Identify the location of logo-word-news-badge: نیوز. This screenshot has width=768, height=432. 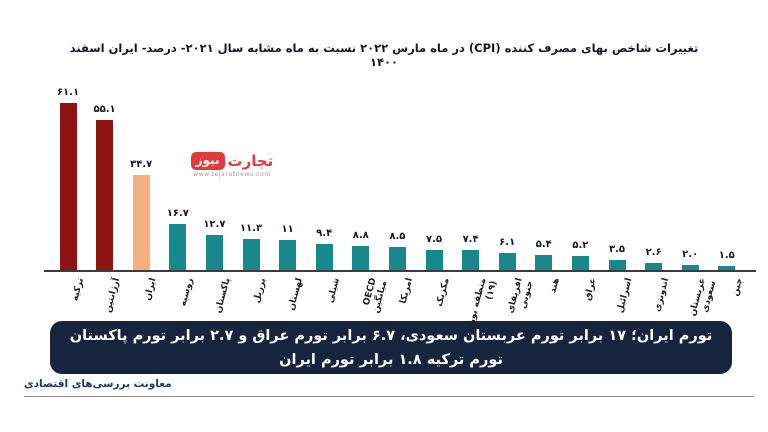
(207, 161).